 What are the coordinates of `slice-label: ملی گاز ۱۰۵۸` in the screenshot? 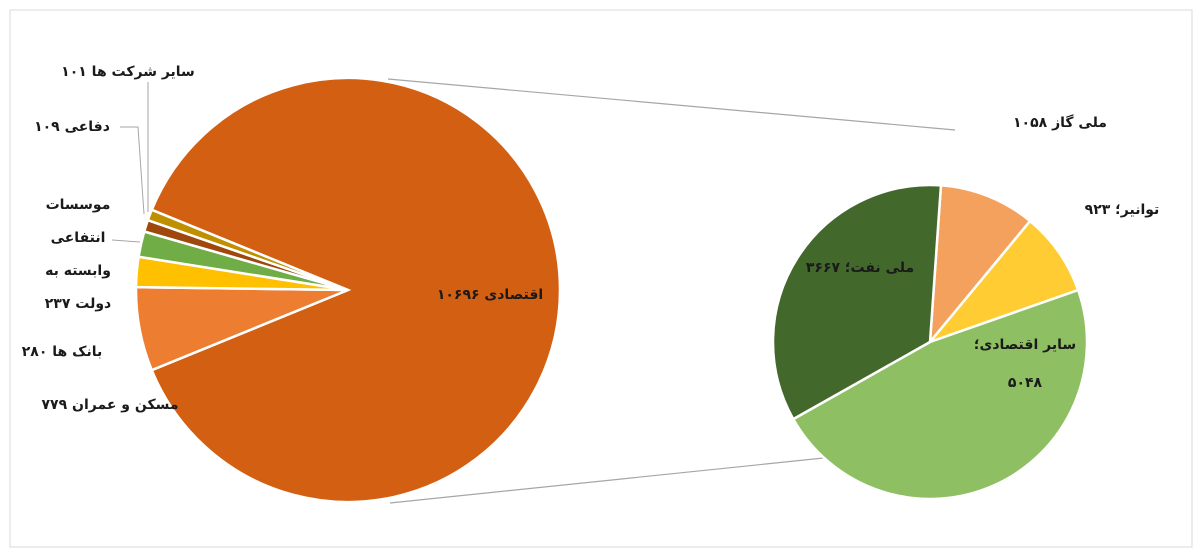 It's located at (1060, 122).